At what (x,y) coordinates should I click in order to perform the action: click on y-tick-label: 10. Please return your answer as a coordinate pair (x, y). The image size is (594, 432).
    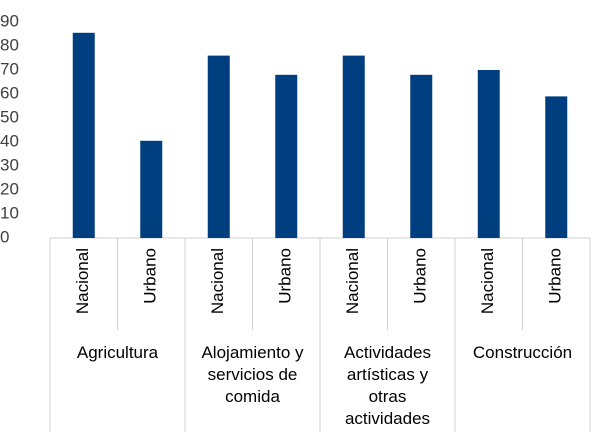
    Looking at the image, I should click on (9, 212).